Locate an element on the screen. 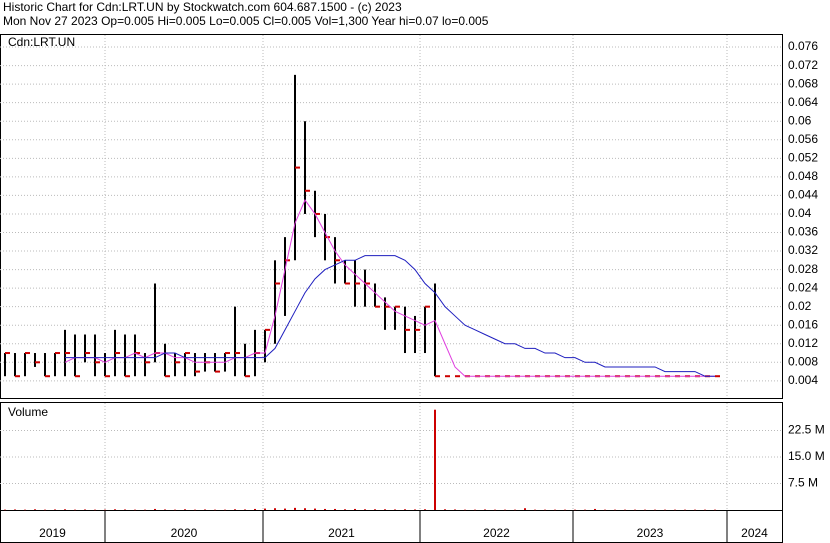 Image resolution: width=830 pixels, height=543 pixels. x-tick-label: 2023 is located at coordinates (650, 533).